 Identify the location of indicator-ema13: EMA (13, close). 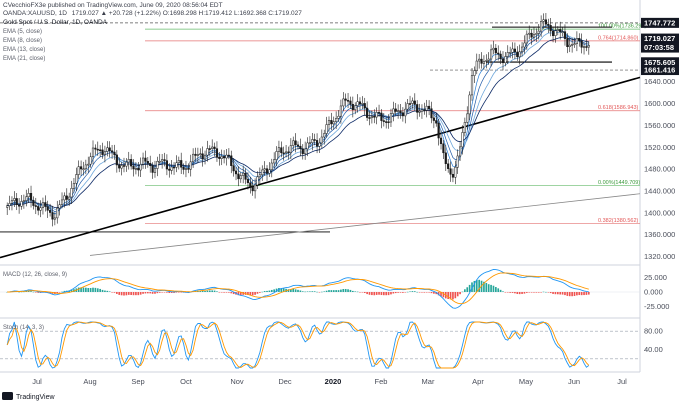
(24, 50).